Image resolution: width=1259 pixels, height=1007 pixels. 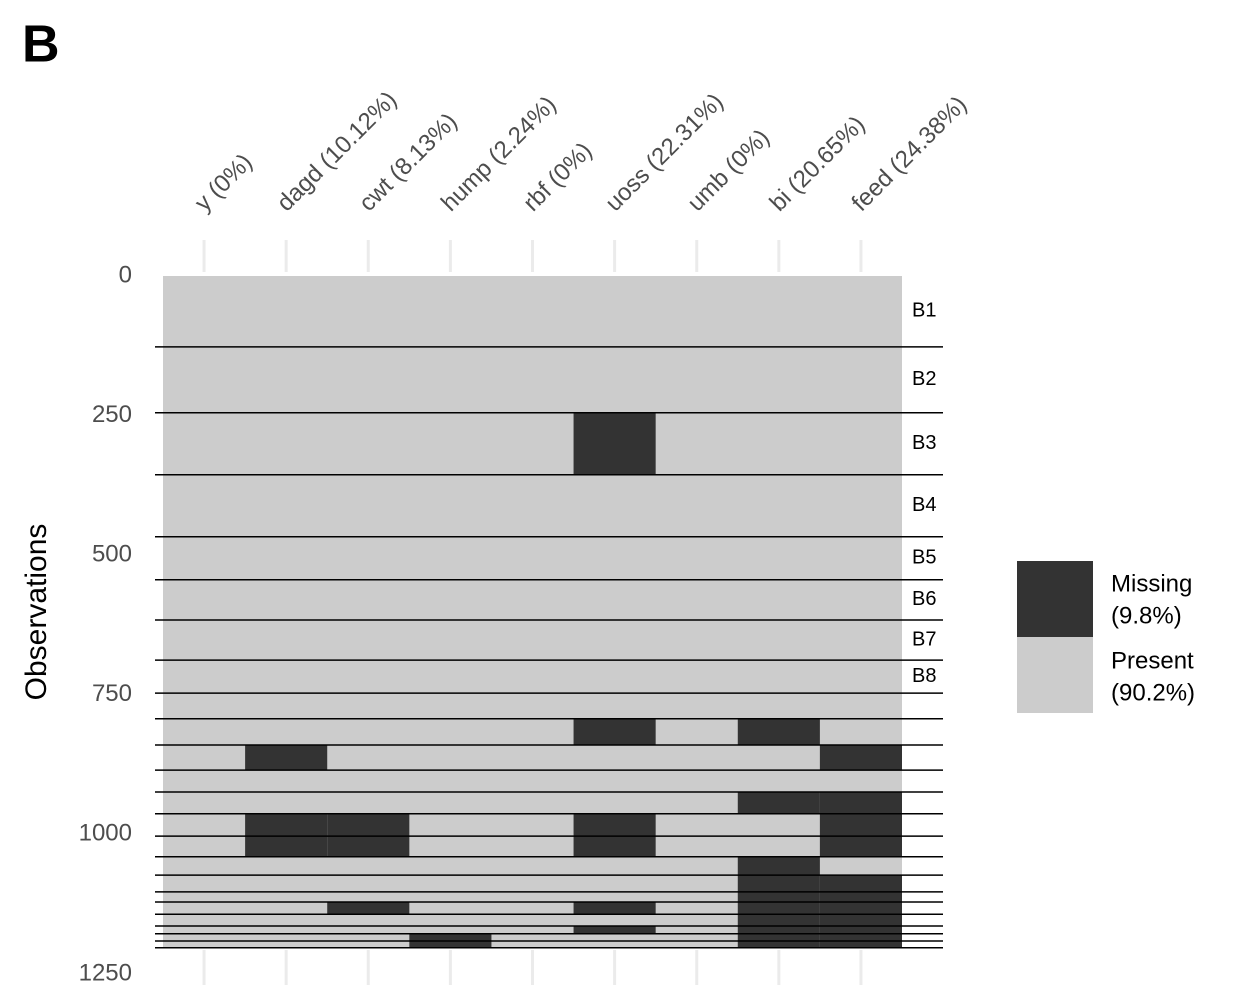 I want to click on column-label: y (0%), so click(x=224, y=183).